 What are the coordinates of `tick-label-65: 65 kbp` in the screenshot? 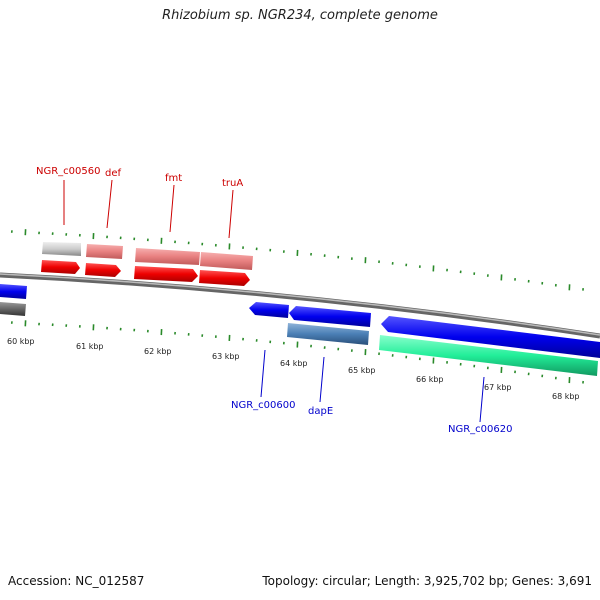 It's located at (362, 370).